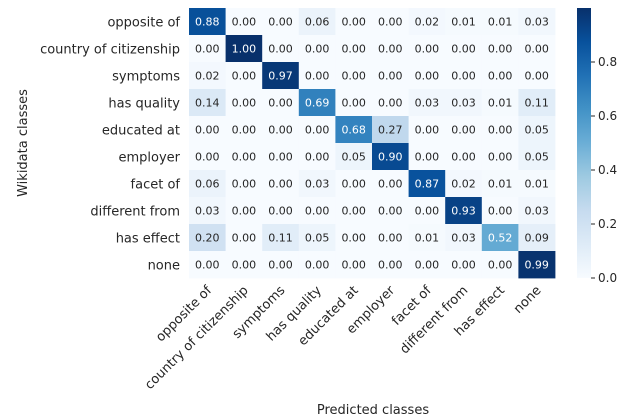 The height and width of the screenshot is (419, 631). I want to click on y-tick-label: none, so click(164, 266).